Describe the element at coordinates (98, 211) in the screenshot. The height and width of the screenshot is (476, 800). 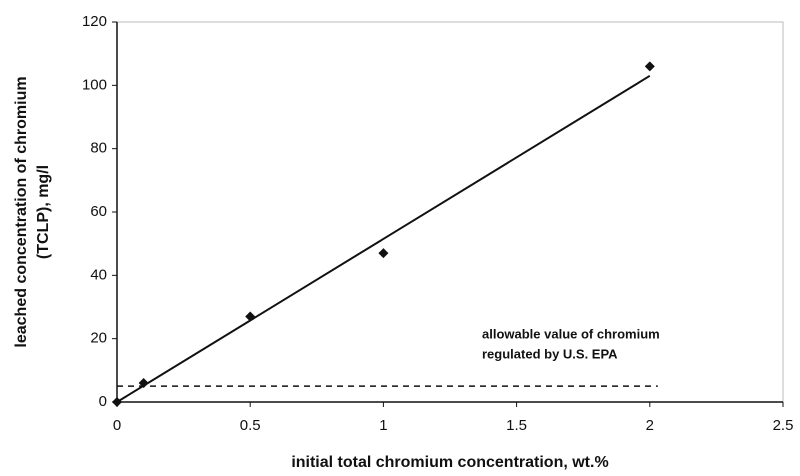
I see `y-tick-label: 60` at that location.